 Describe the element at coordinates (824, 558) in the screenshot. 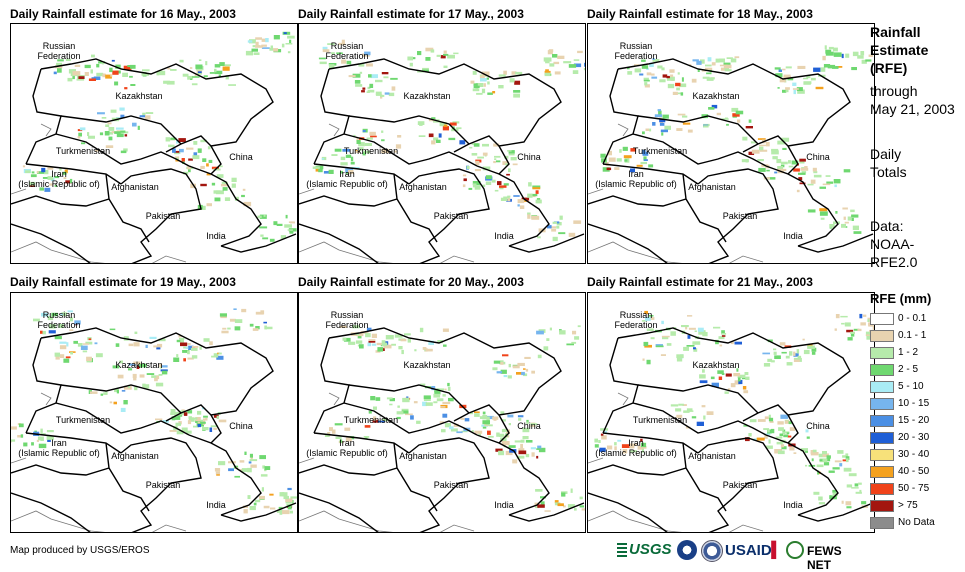

I see `fews-net-logo: FEWS NET` at that location.